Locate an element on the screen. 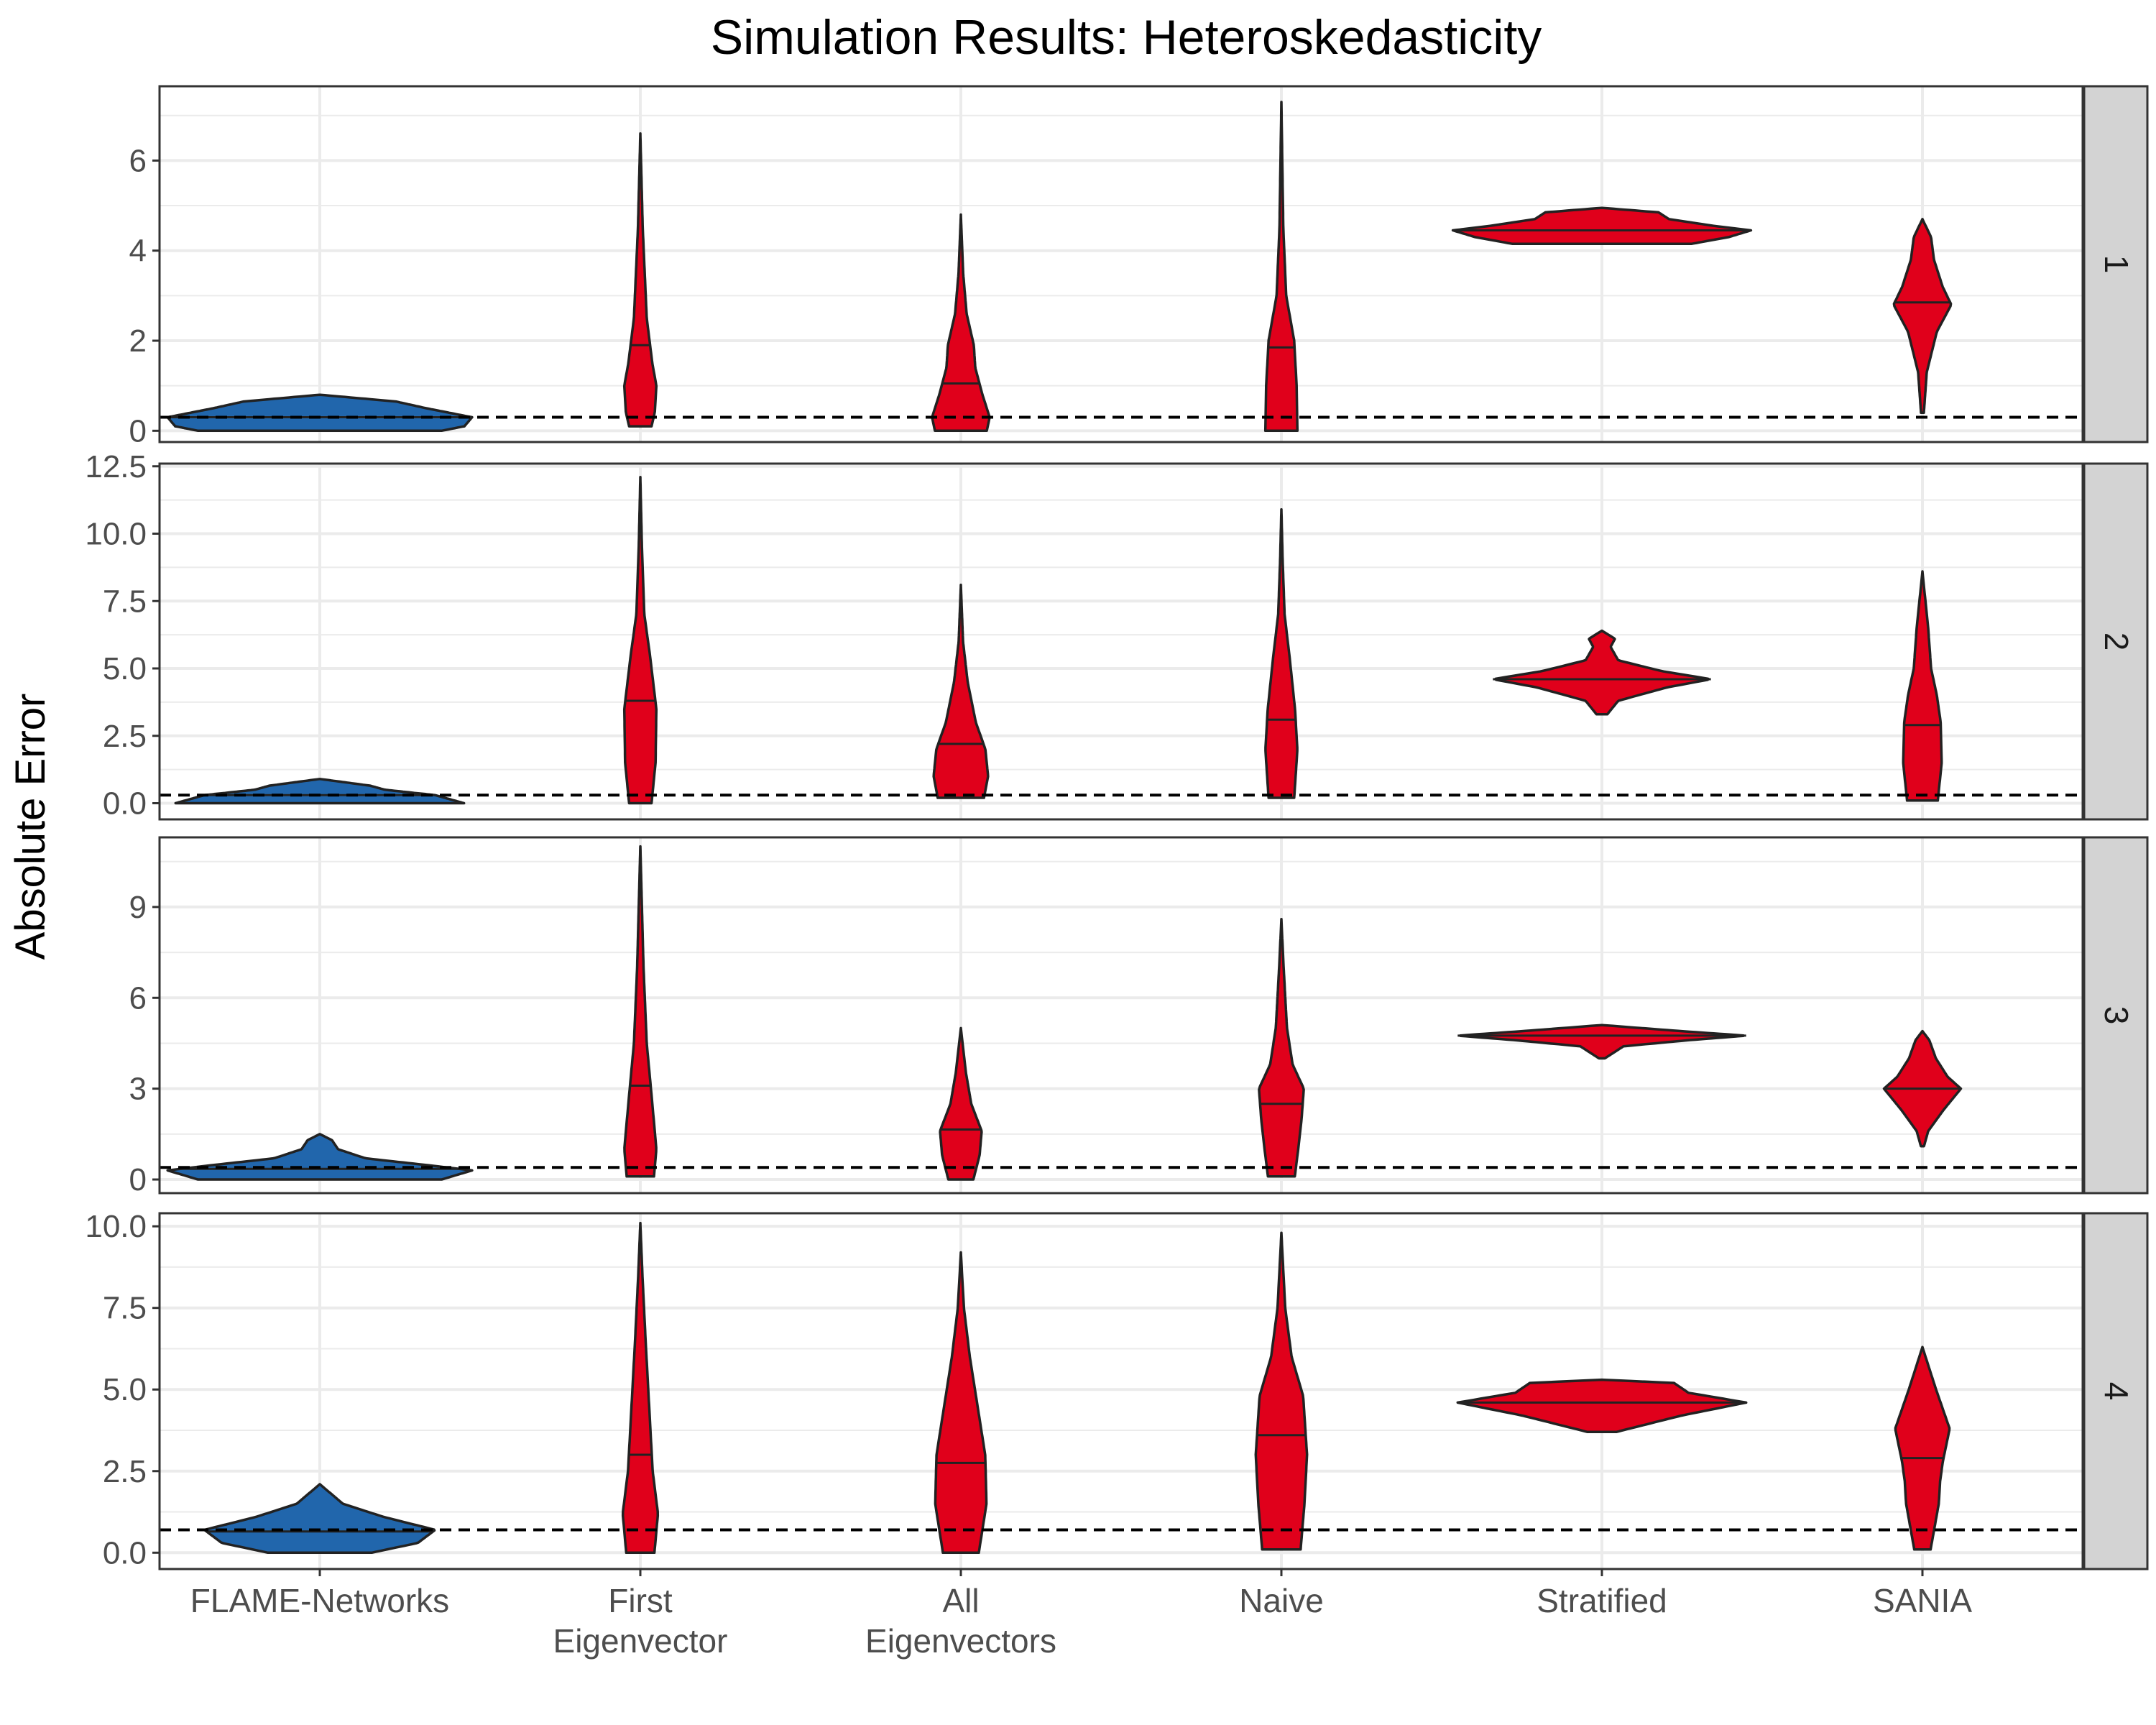 This screenshot has height=1725, width=2156. x-tick-label: Stratified is located at coordinates (1602, 1600).